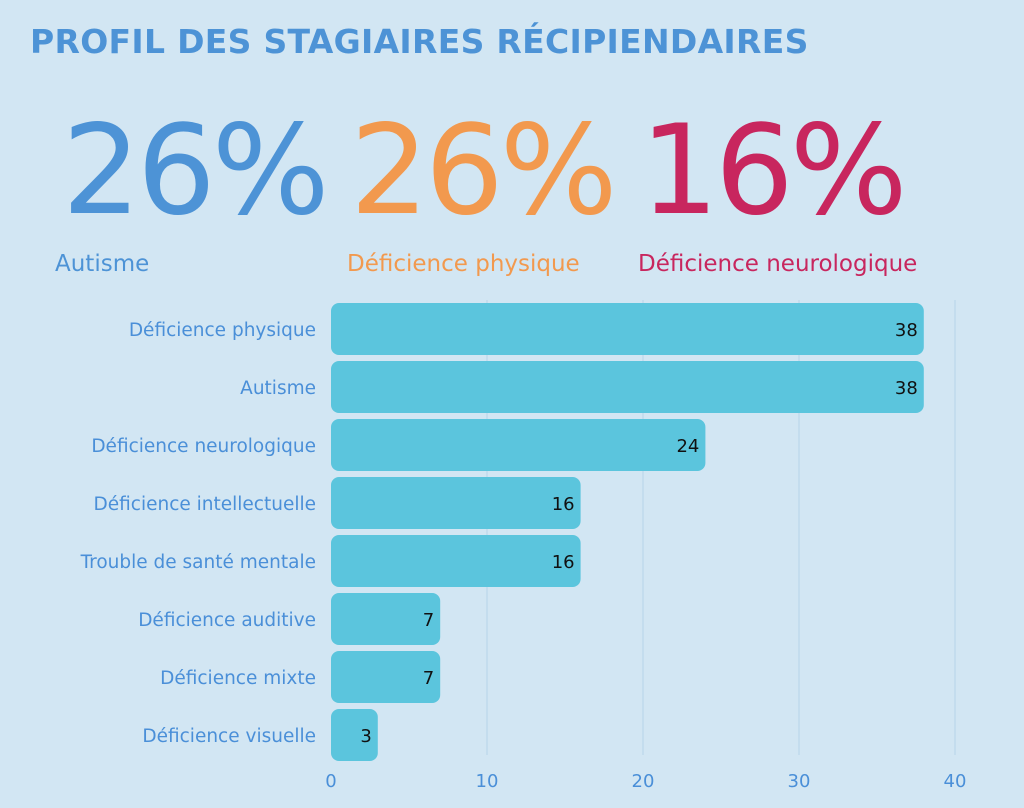  Describe the element at coordinates (428, 678) in the screenshot. I see `data-label-6: 7` at that location.